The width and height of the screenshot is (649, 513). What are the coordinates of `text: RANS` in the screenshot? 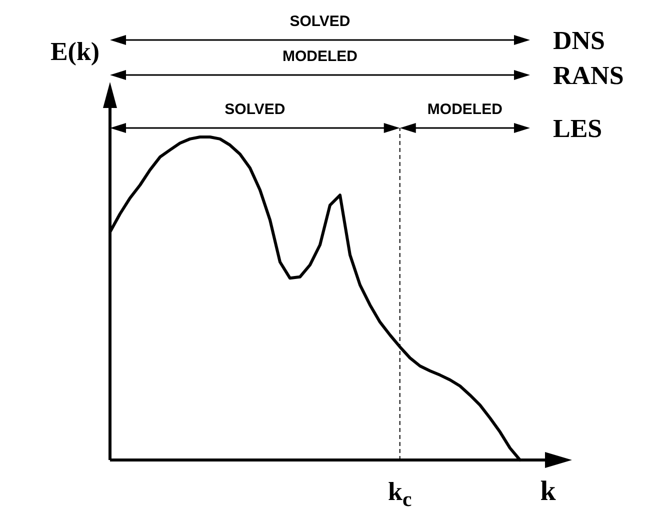 It's located at (588, 75).